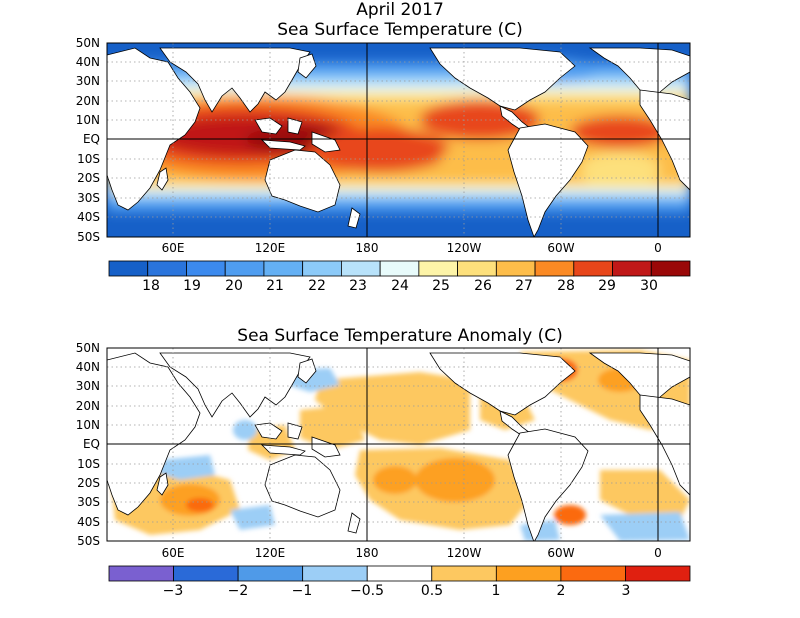 Image resolution: width=800 pixels, height=618 pixels. Describe the element at coordinates (151, 286) in the screenshot. I see `sst-colorbar-label: 18` at that location.